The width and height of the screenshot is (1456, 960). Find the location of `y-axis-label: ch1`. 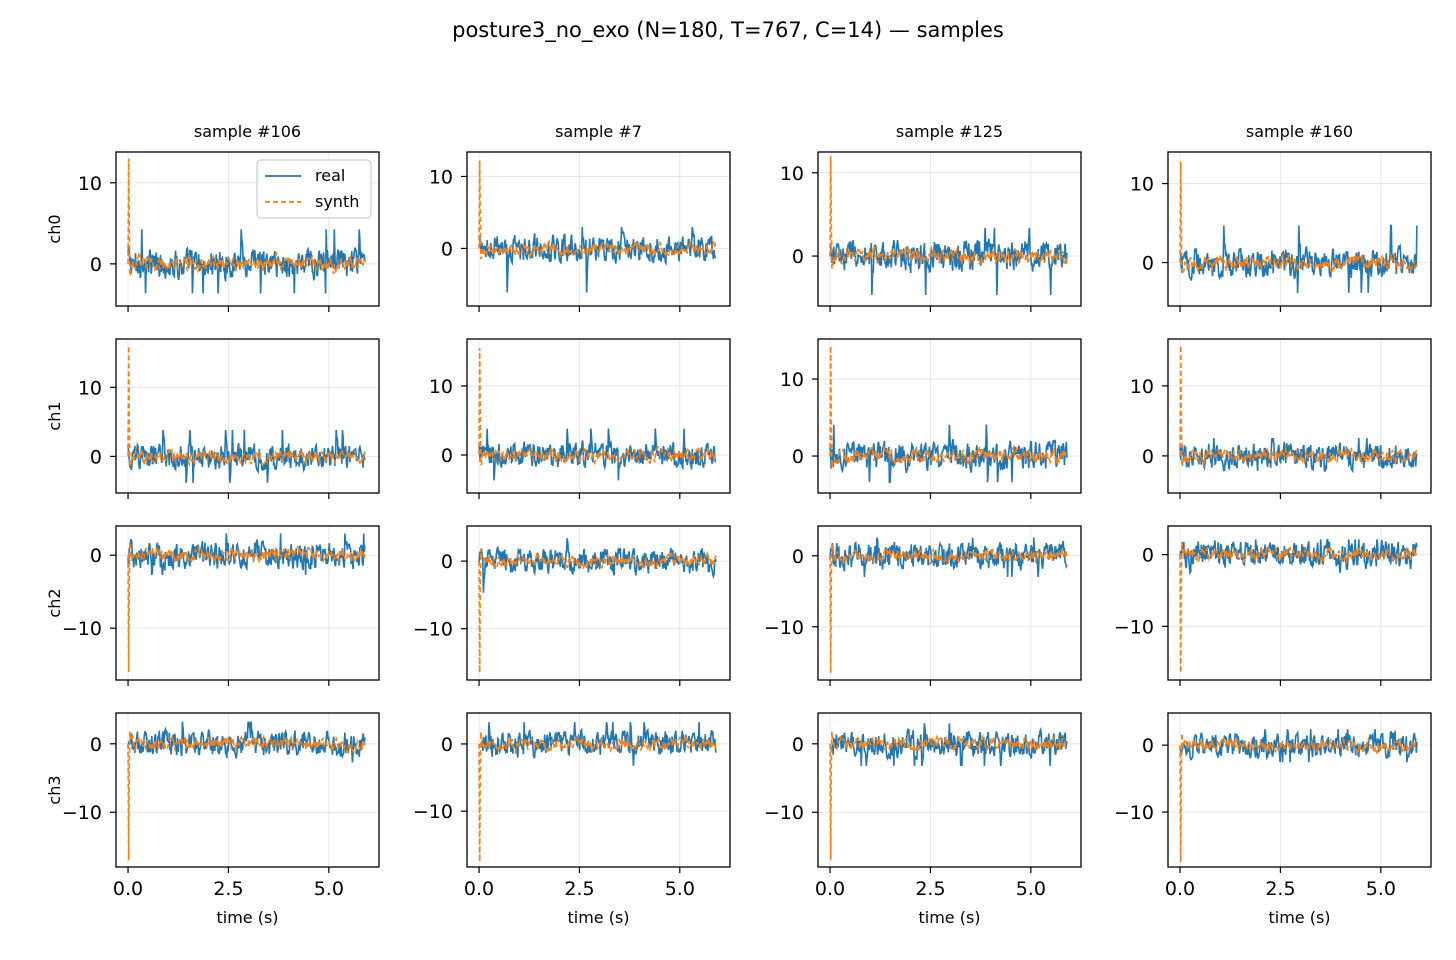

y-axis-label: ch1 is located at coordinates (54, 415).